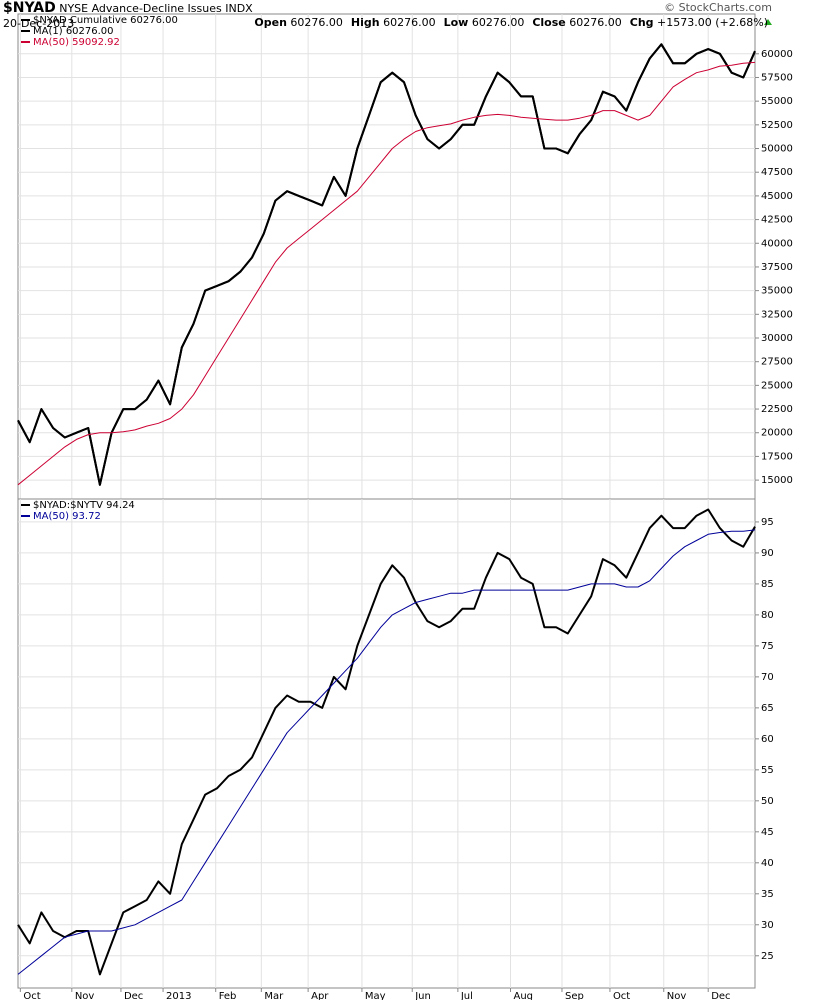 This screenshot has height=1000, width=820. What do you see at coordinates (777, 291) in the screenshot?
I see `y-tick-label: 35000` at bounding box center [777, 291].